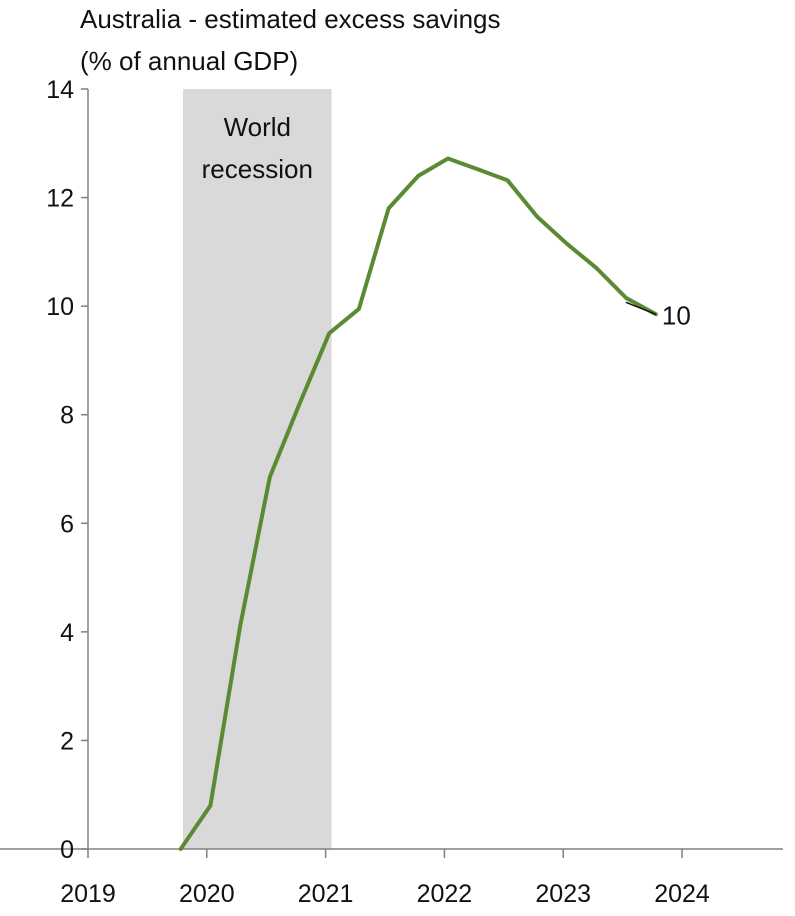 The image size is (795, 916). Describe the element at coordinates (641, 308) in the screenshot. I see `end-label-leader` at that location.